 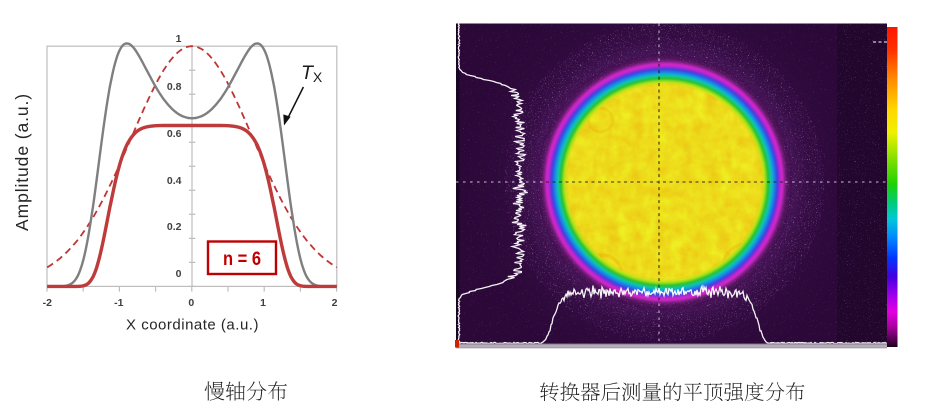 I want to click on svg-text: X coordinate (a.u.), so click(x=192, y=325).